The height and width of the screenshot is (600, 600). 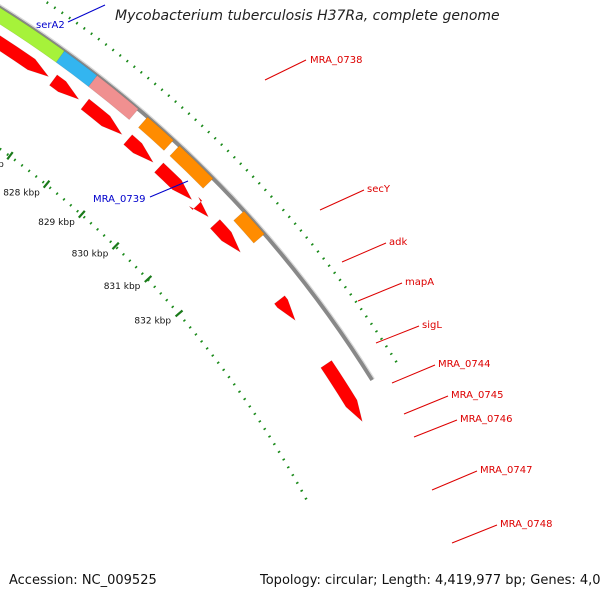 I want to click on gene-label: adk, so click(x=398, y=242).